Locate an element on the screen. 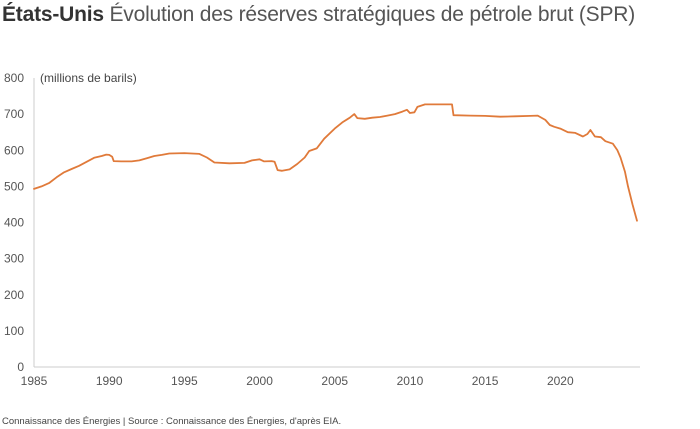  x-tick-label: 2010 is located at coordinates (410, 381).